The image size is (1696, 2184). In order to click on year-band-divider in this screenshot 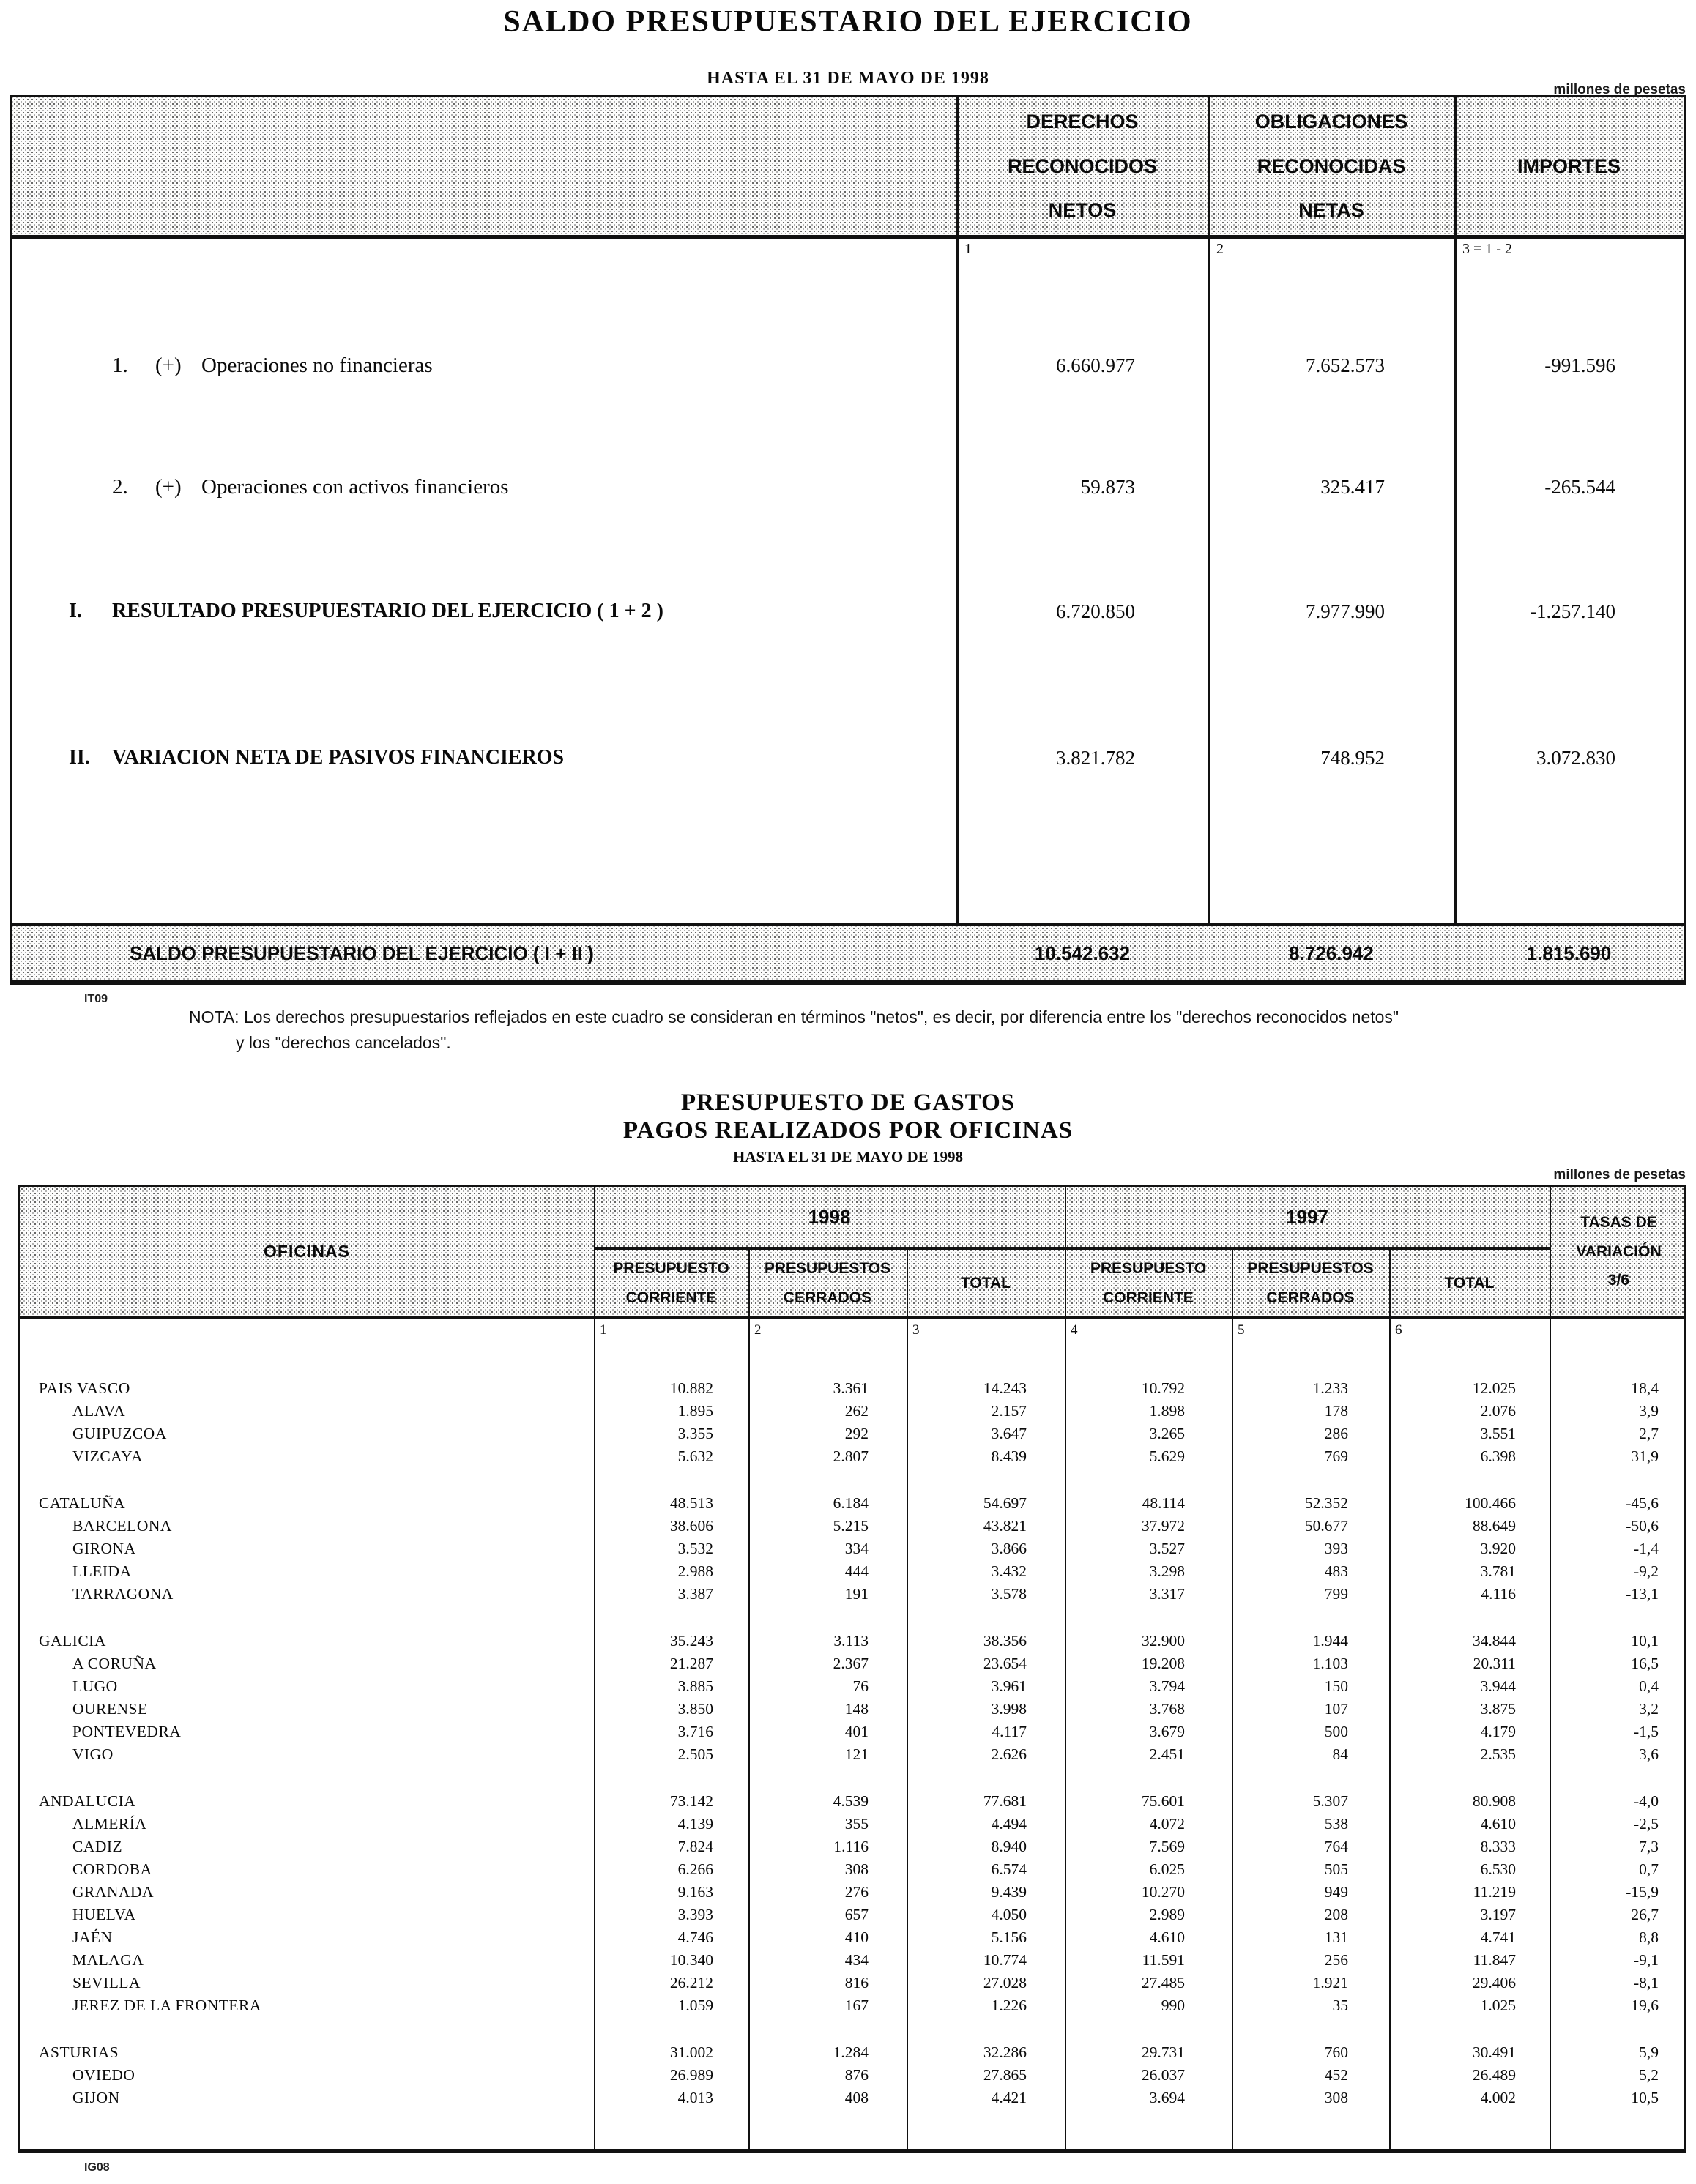, I will do `click(1072, 1248)`.